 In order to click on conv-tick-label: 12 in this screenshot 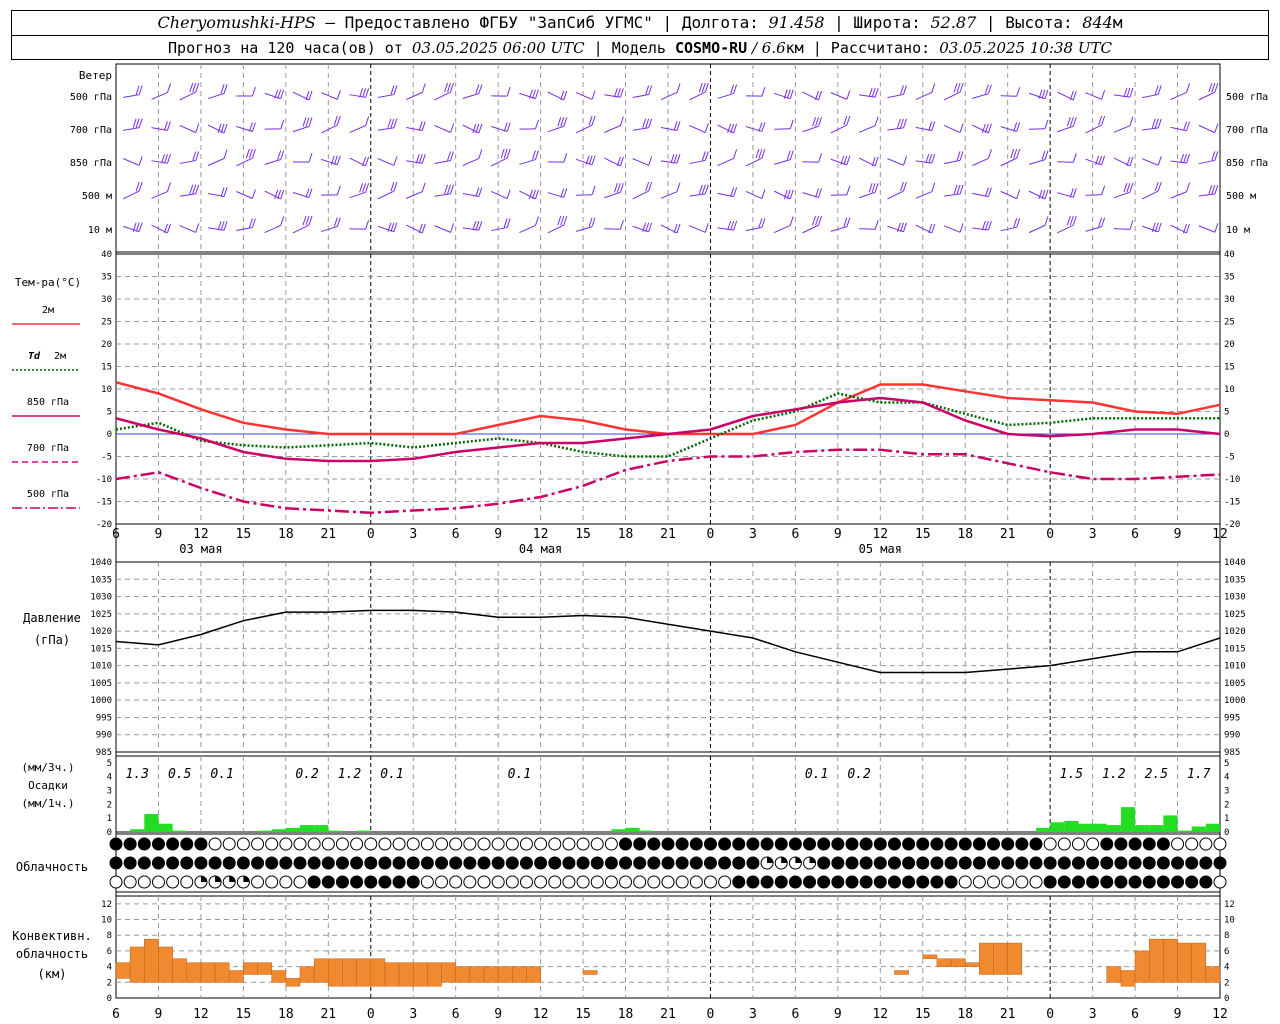, I will do `click(106, 905)`.